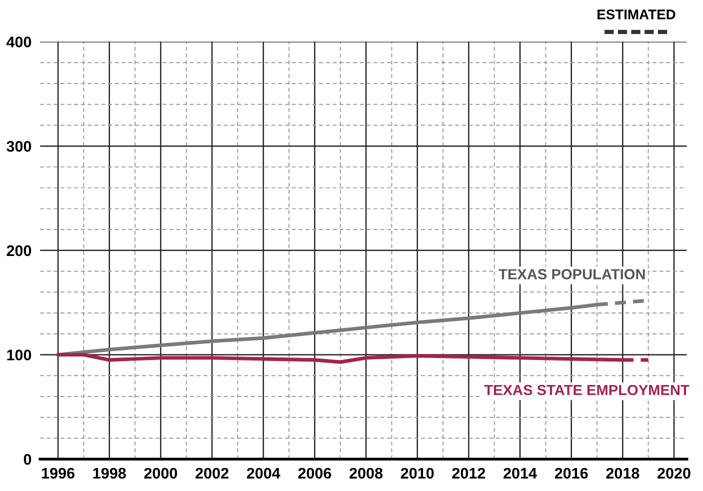 This screenshot has height=491, width=703. Describe the element at coordinates (637, 15) in the screenshot. I see `text: ESTIMATED` at that location.